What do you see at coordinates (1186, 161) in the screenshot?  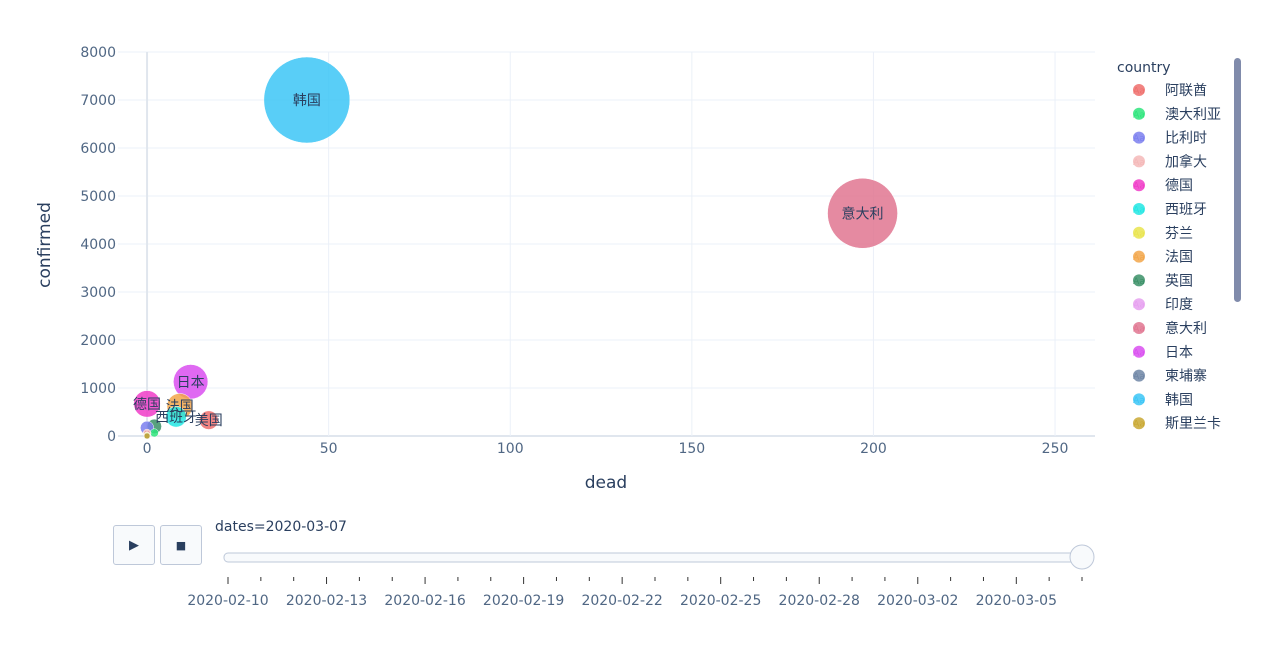 I see `legend-label: 加拿大` at bounding box center [1186, 161].